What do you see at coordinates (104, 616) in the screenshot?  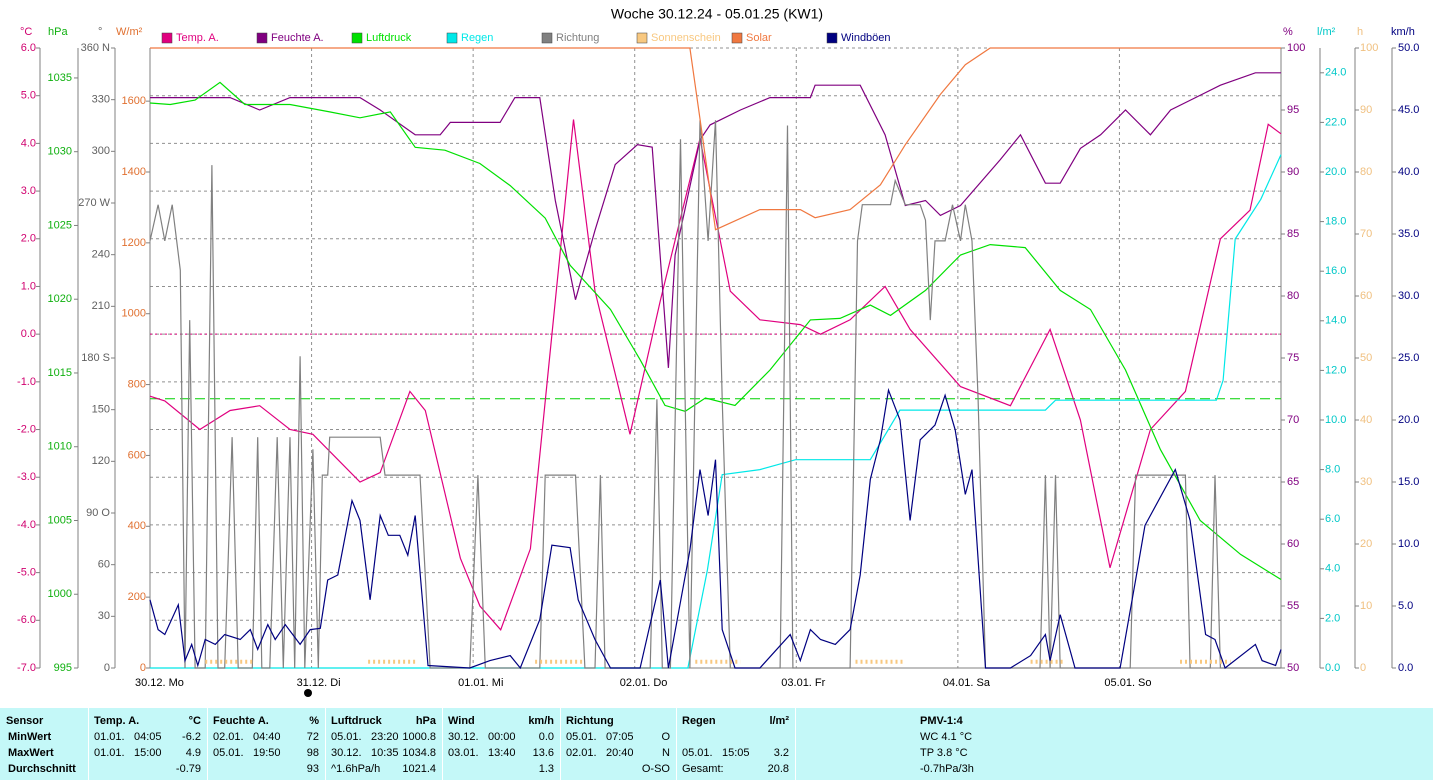 I see `y-tick-label: 30` at bounding box center [104, 616].